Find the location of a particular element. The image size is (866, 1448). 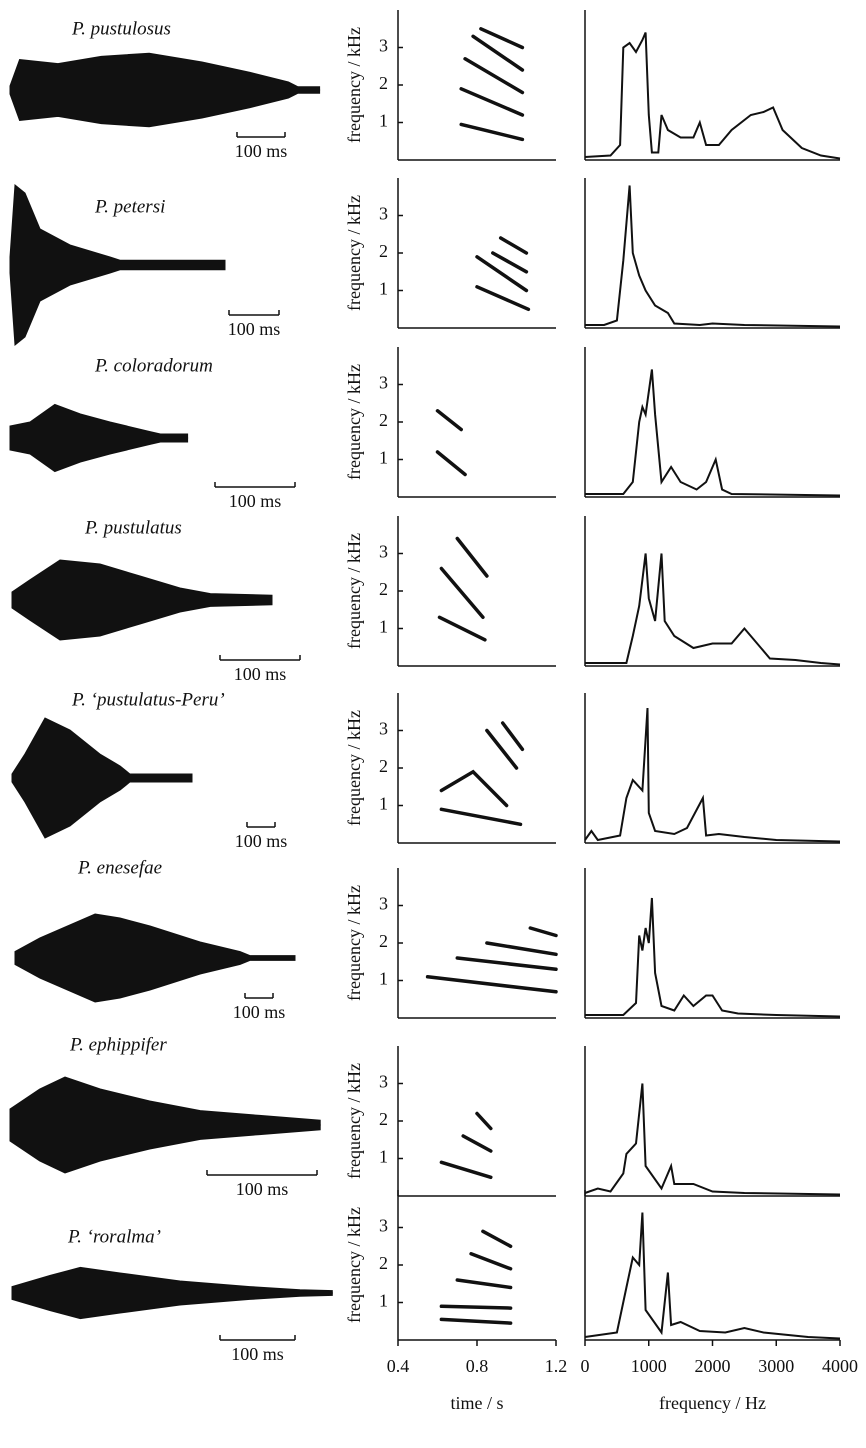

species-name: P. enesefae is located at coordinates (119, 867).